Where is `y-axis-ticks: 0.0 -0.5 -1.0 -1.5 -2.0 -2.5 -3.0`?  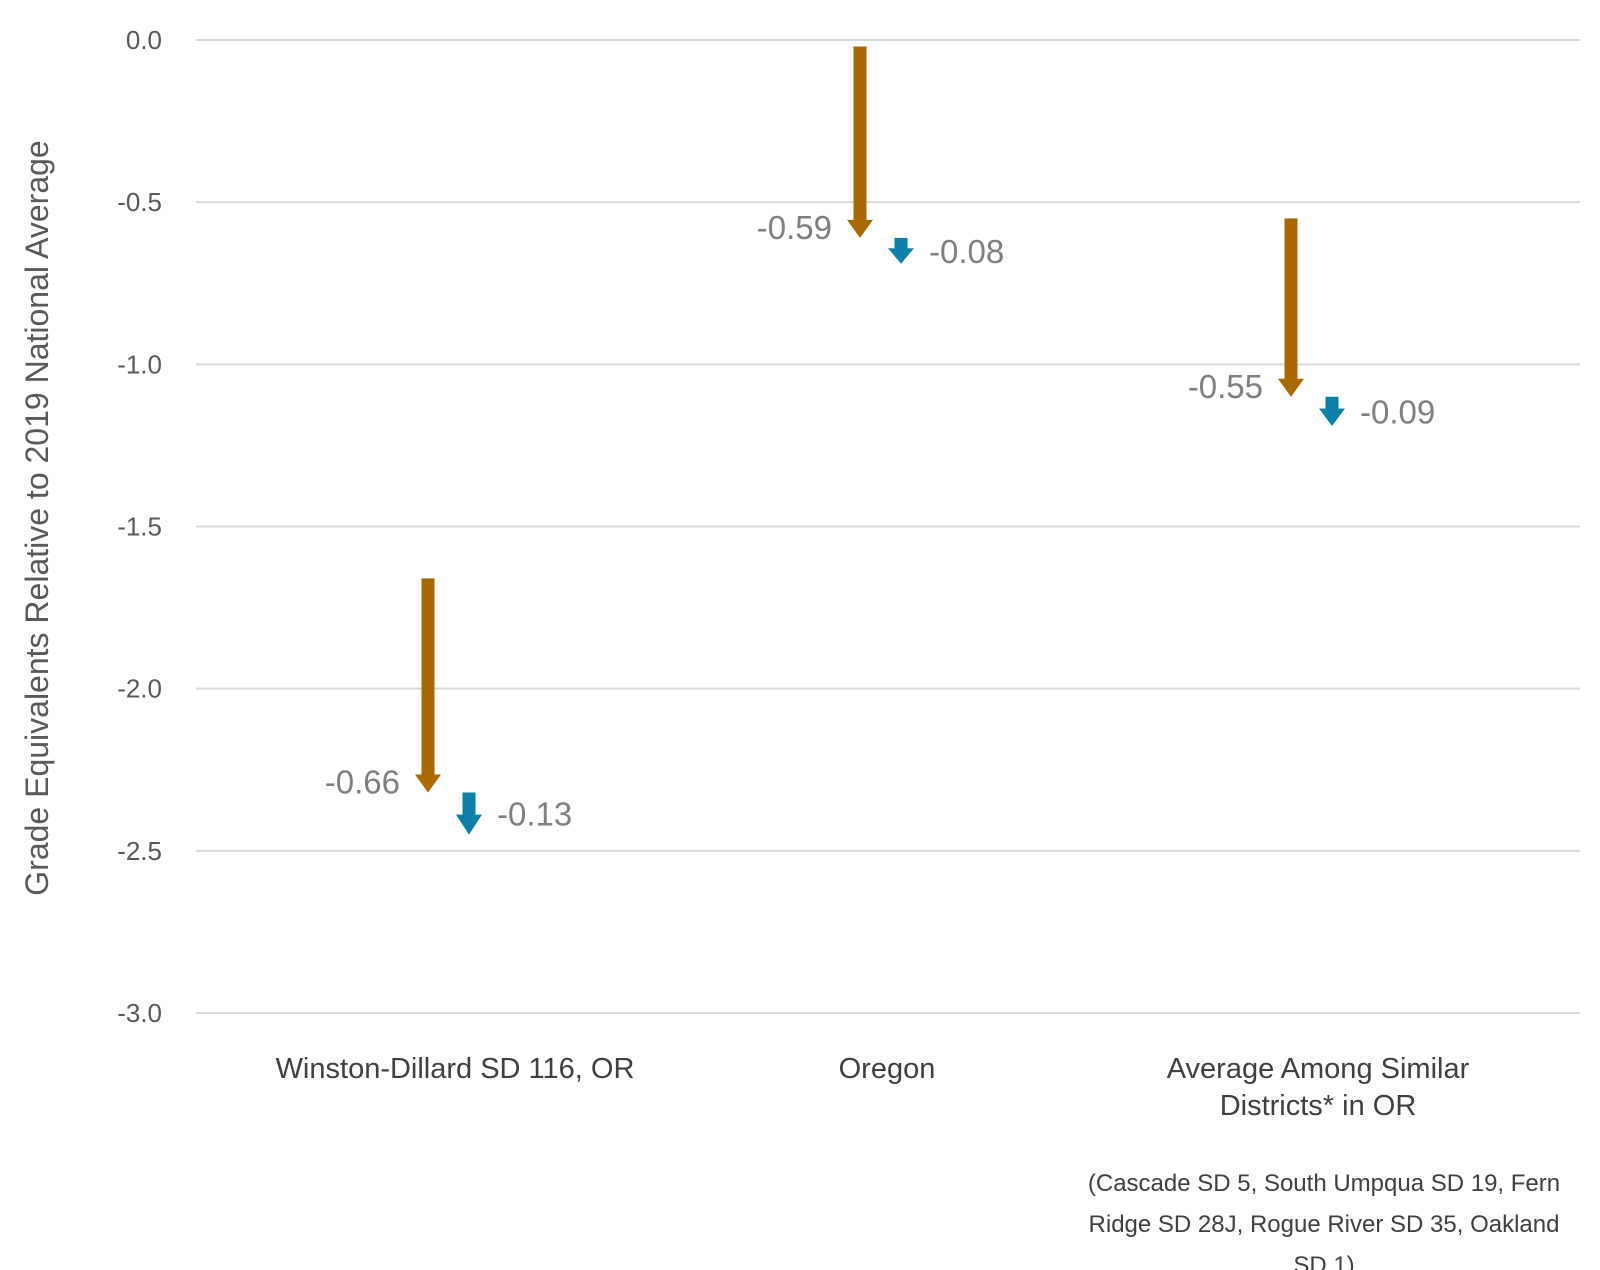 y-axis-ticks: 0.0 -0.5 -1.0 -1.5 -2.0 -2.5 -3.0 is located at coordinates (139, 526).